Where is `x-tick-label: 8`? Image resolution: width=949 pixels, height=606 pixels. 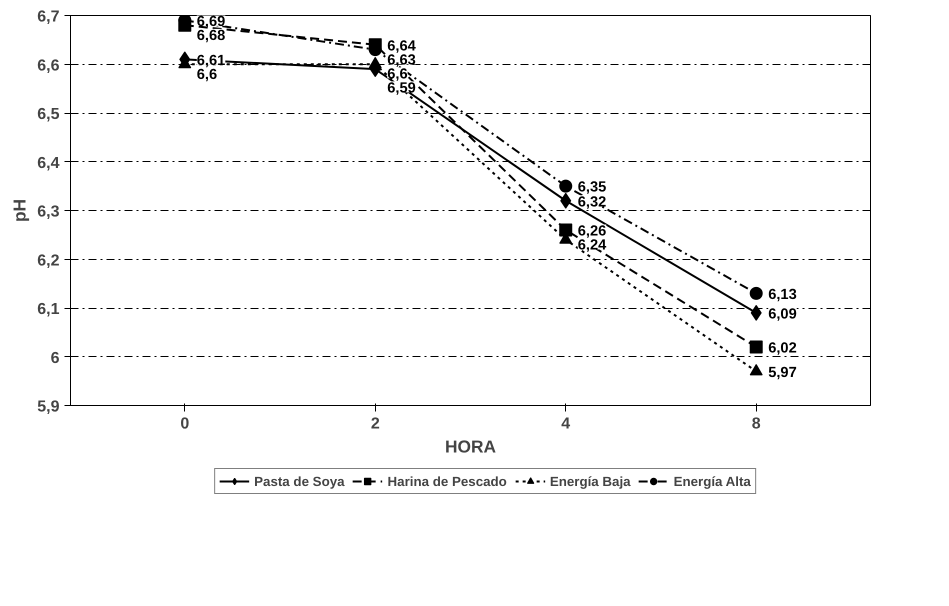
x-tick-label: 8 is located at coordinates (756, 424).